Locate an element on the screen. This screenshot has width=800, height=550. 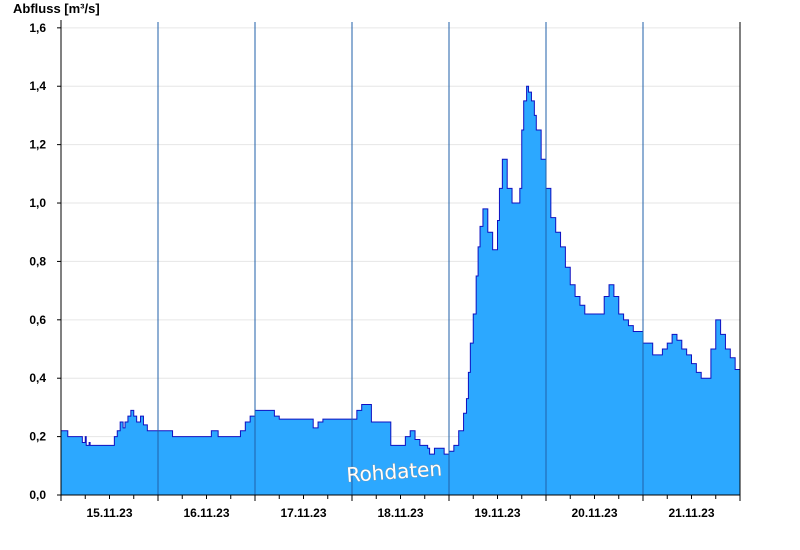
y-ticks: 0,0 0,2 0,4 0,6 0,8 1,0 1,2 1,4 1,6 is located at coordinates (45, 261).